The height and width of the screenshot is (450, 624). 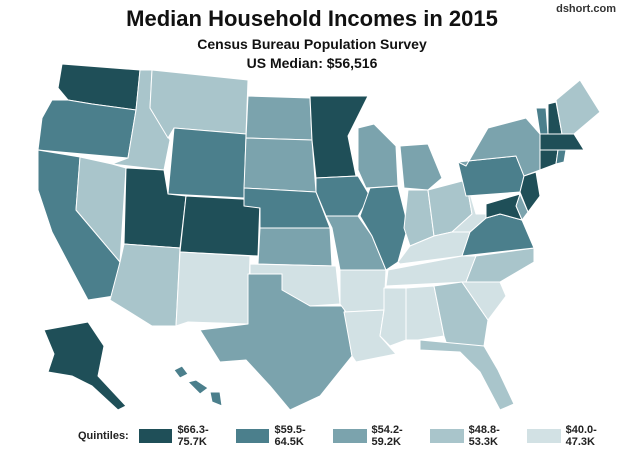 What do you see at coordinates (103, 436) in the screenshot?
I see `legend-label: Quintiles:` at bounding box center [103, 436].